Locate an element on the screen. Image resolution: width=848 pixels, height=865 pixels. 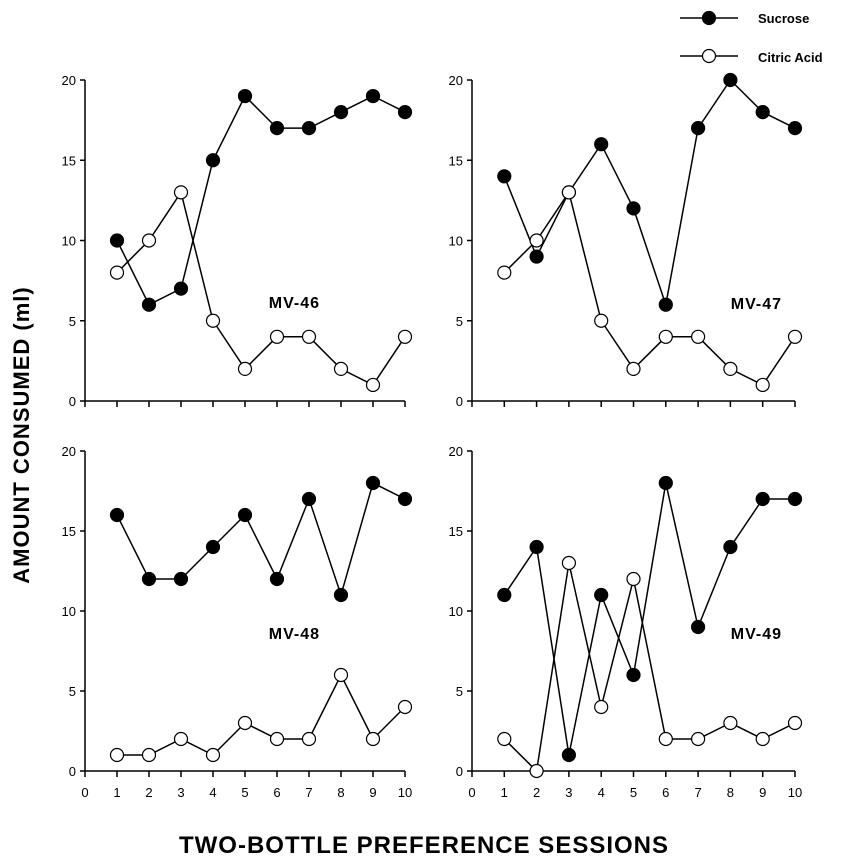
x-tick-label: 3 is located at coordinates (180, 792).